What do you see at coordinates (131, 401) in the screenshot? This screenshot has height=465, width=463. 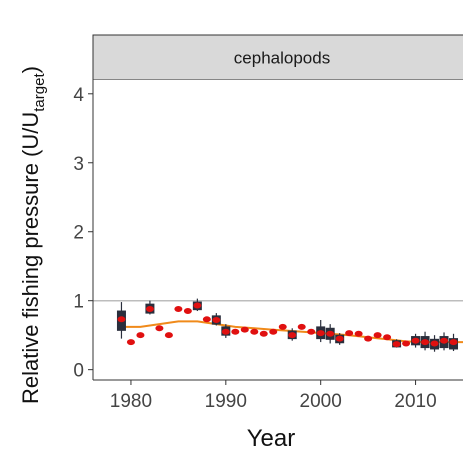 I see `x-tick-label: 1980` at bounding box center [131, 401].